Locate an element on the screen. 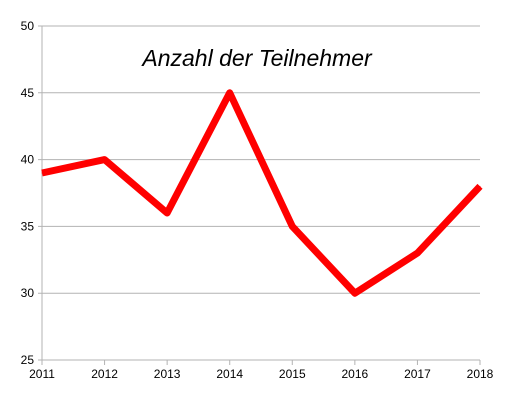  chart-title: Anzahl der Teilnehmer is located at coordinates (256, 58).